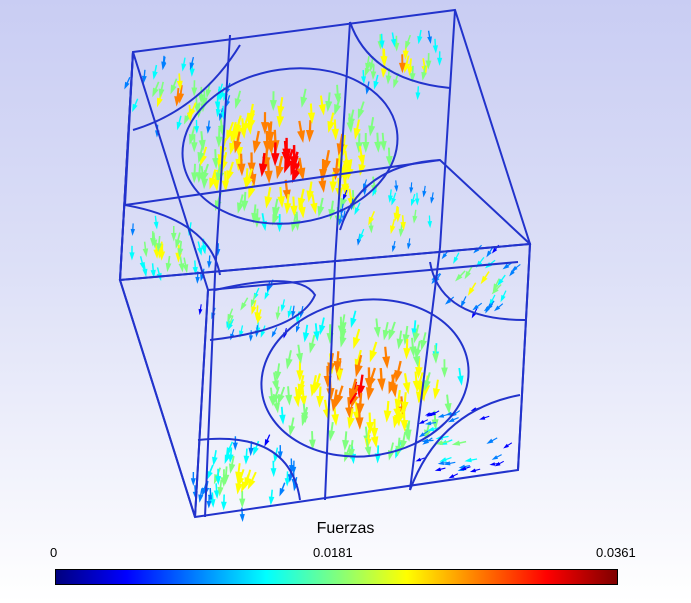 The image size is (691, 603). I want to click on lower-sphere-outline, so click(365, 378).